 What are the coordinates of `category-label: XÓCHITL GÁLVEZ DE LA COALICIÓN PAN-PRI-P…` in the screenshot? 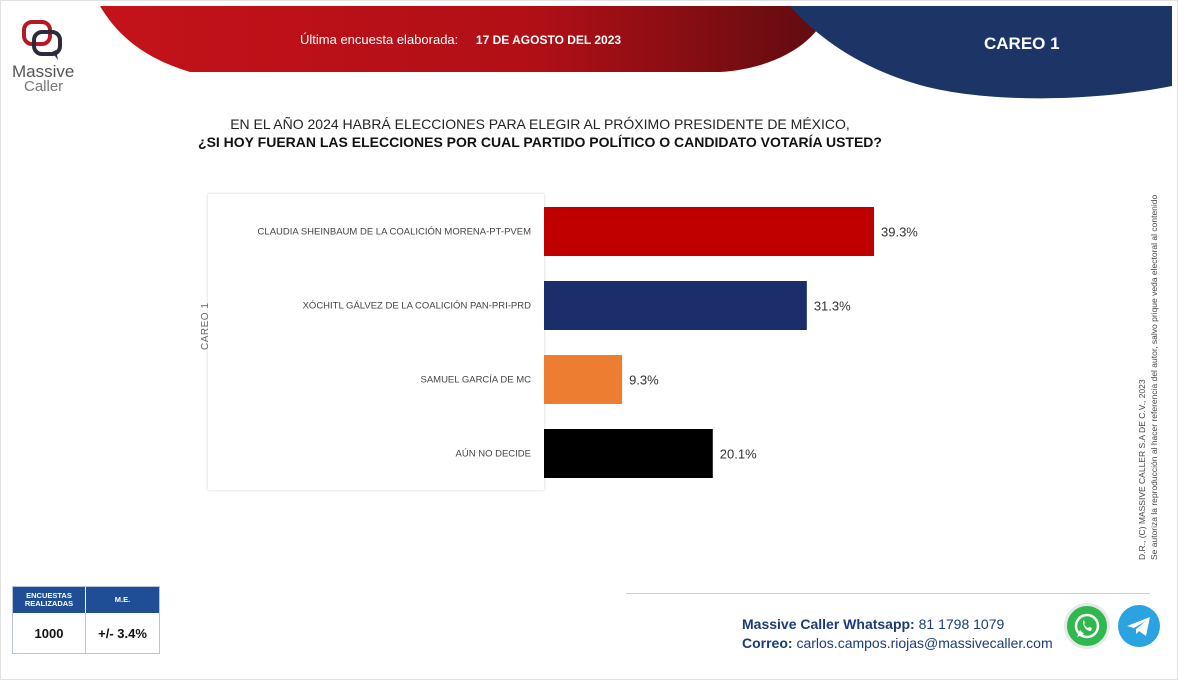 It's located at (417, 306).